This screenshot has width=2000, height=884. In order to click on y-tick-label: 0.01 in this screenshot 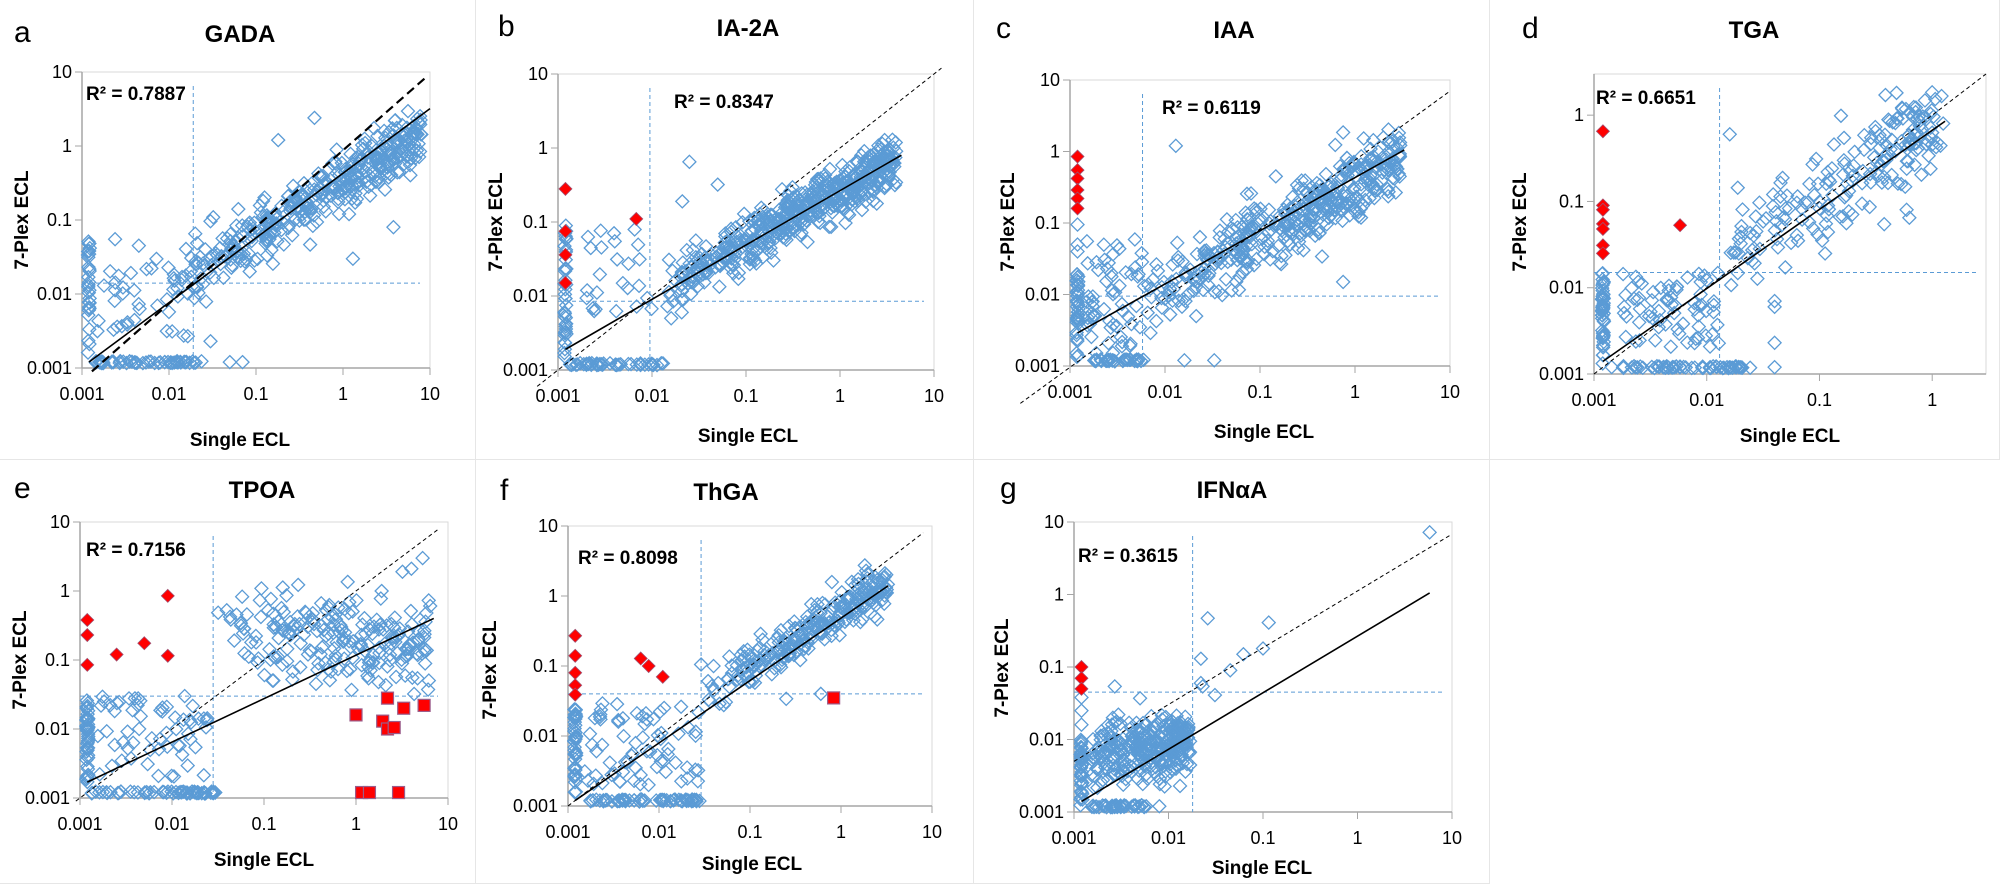, I will do `click(52, 729)`.